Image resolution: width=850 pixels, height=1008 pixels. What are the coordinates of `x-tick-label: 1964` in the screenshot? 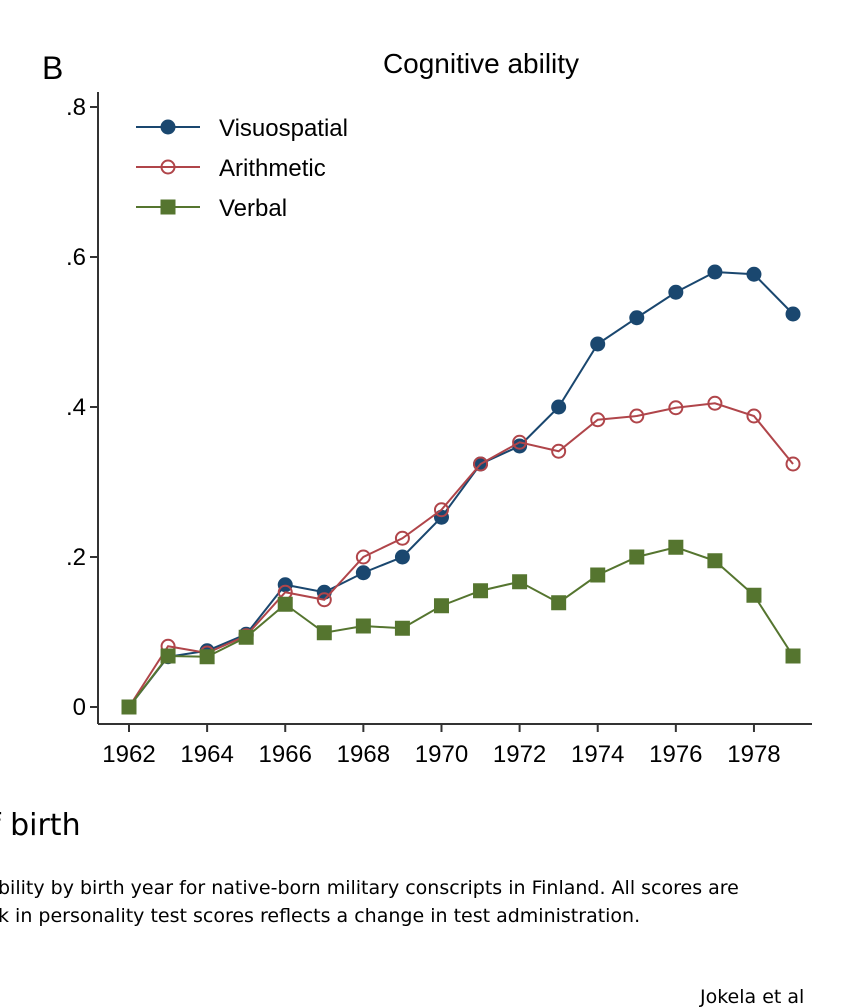 It's located at (206, 754).